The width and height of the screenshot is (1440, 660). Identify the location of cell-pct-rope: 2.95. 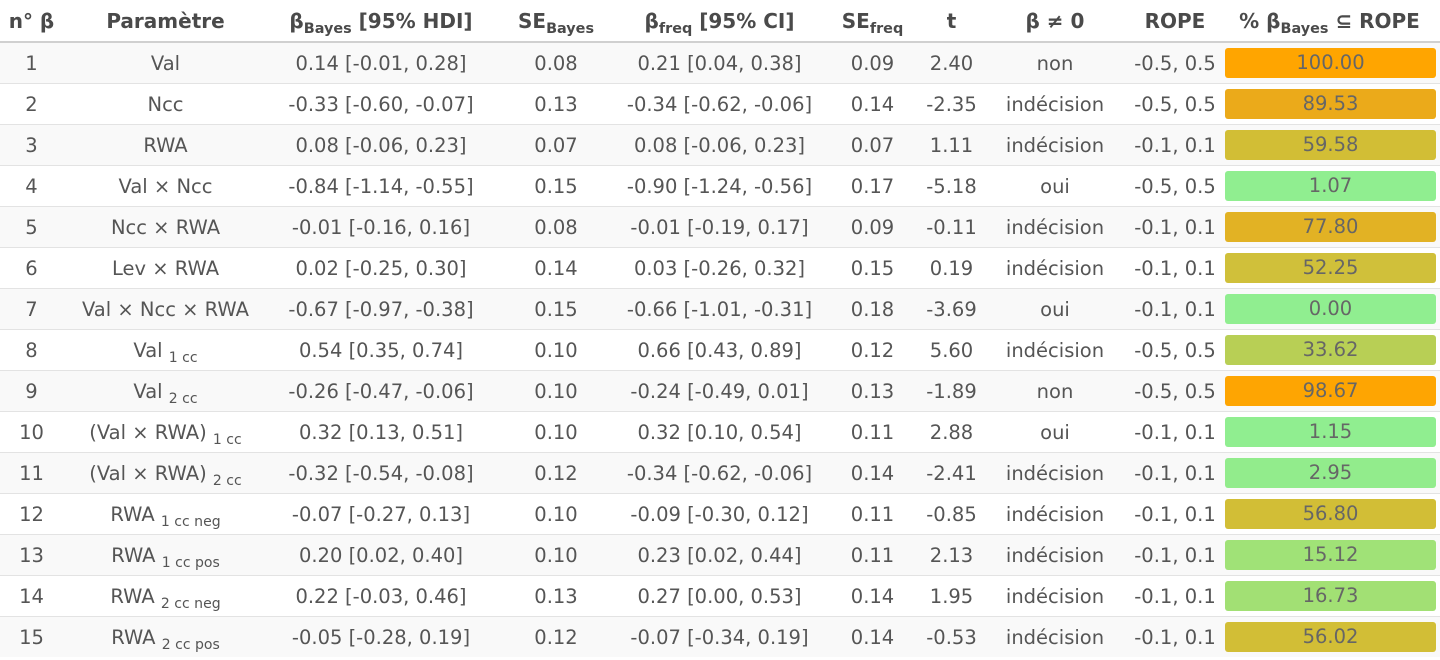
(1329, 473).